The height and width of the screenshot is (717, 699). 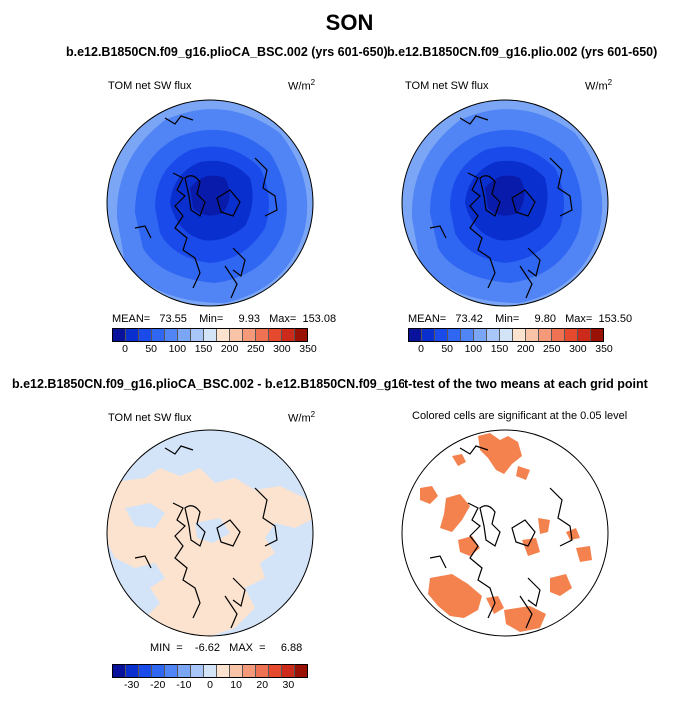 I want to click on panel-2-units-label: W/m2, so click(x=599, y=85).